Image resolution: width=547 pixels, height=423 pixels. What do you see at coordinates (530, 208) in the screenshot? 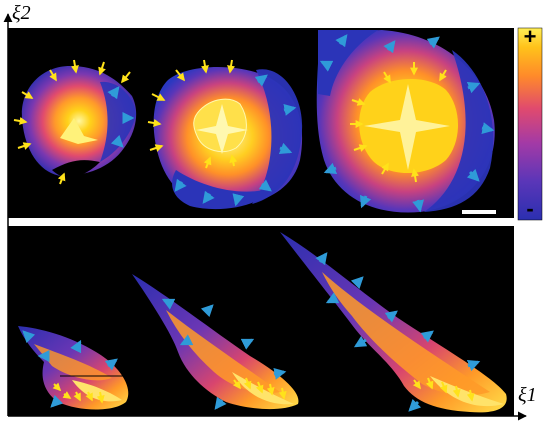
I see `colorbar-min-symbol: -` at bounding box center [530, 208].